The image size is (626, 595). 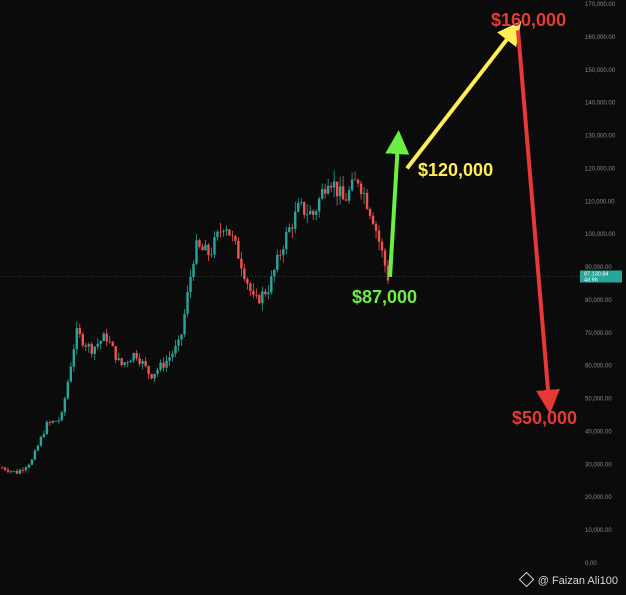 What do you see at coordinates (600, 169) in the screenshot?
I see `y-tick-label: 120,000.00` at bounding box center [600, 169].